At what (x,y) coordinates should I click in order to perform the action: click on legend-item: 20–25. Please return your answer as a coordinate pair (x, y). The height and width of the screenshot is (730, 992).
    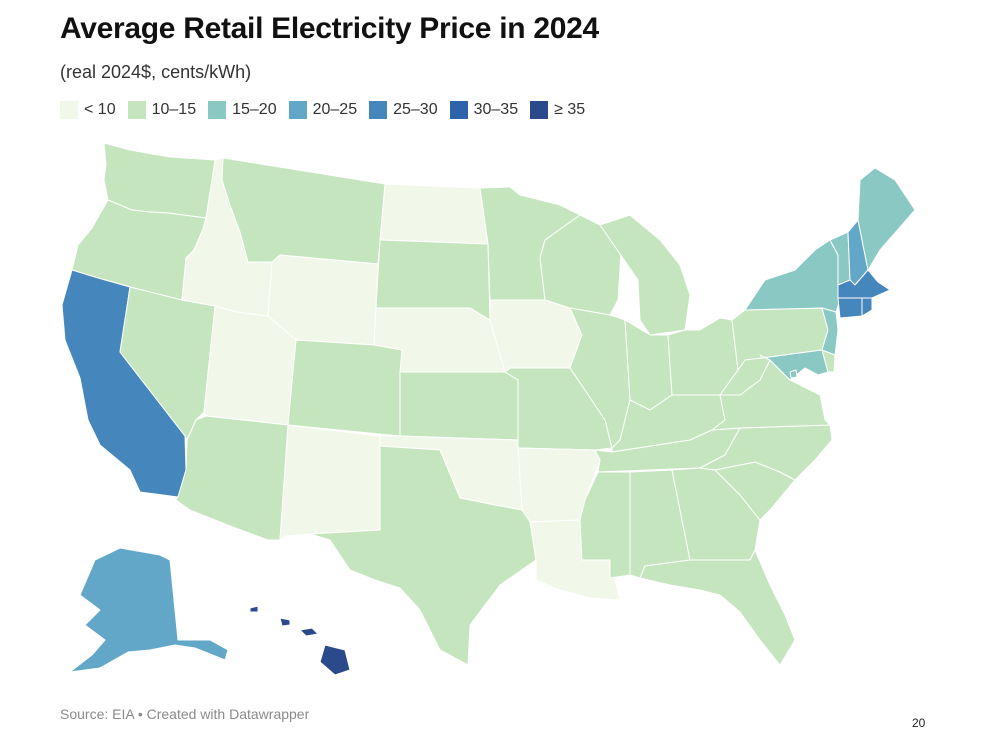
    Looking at the image, I should click on (323, 110).